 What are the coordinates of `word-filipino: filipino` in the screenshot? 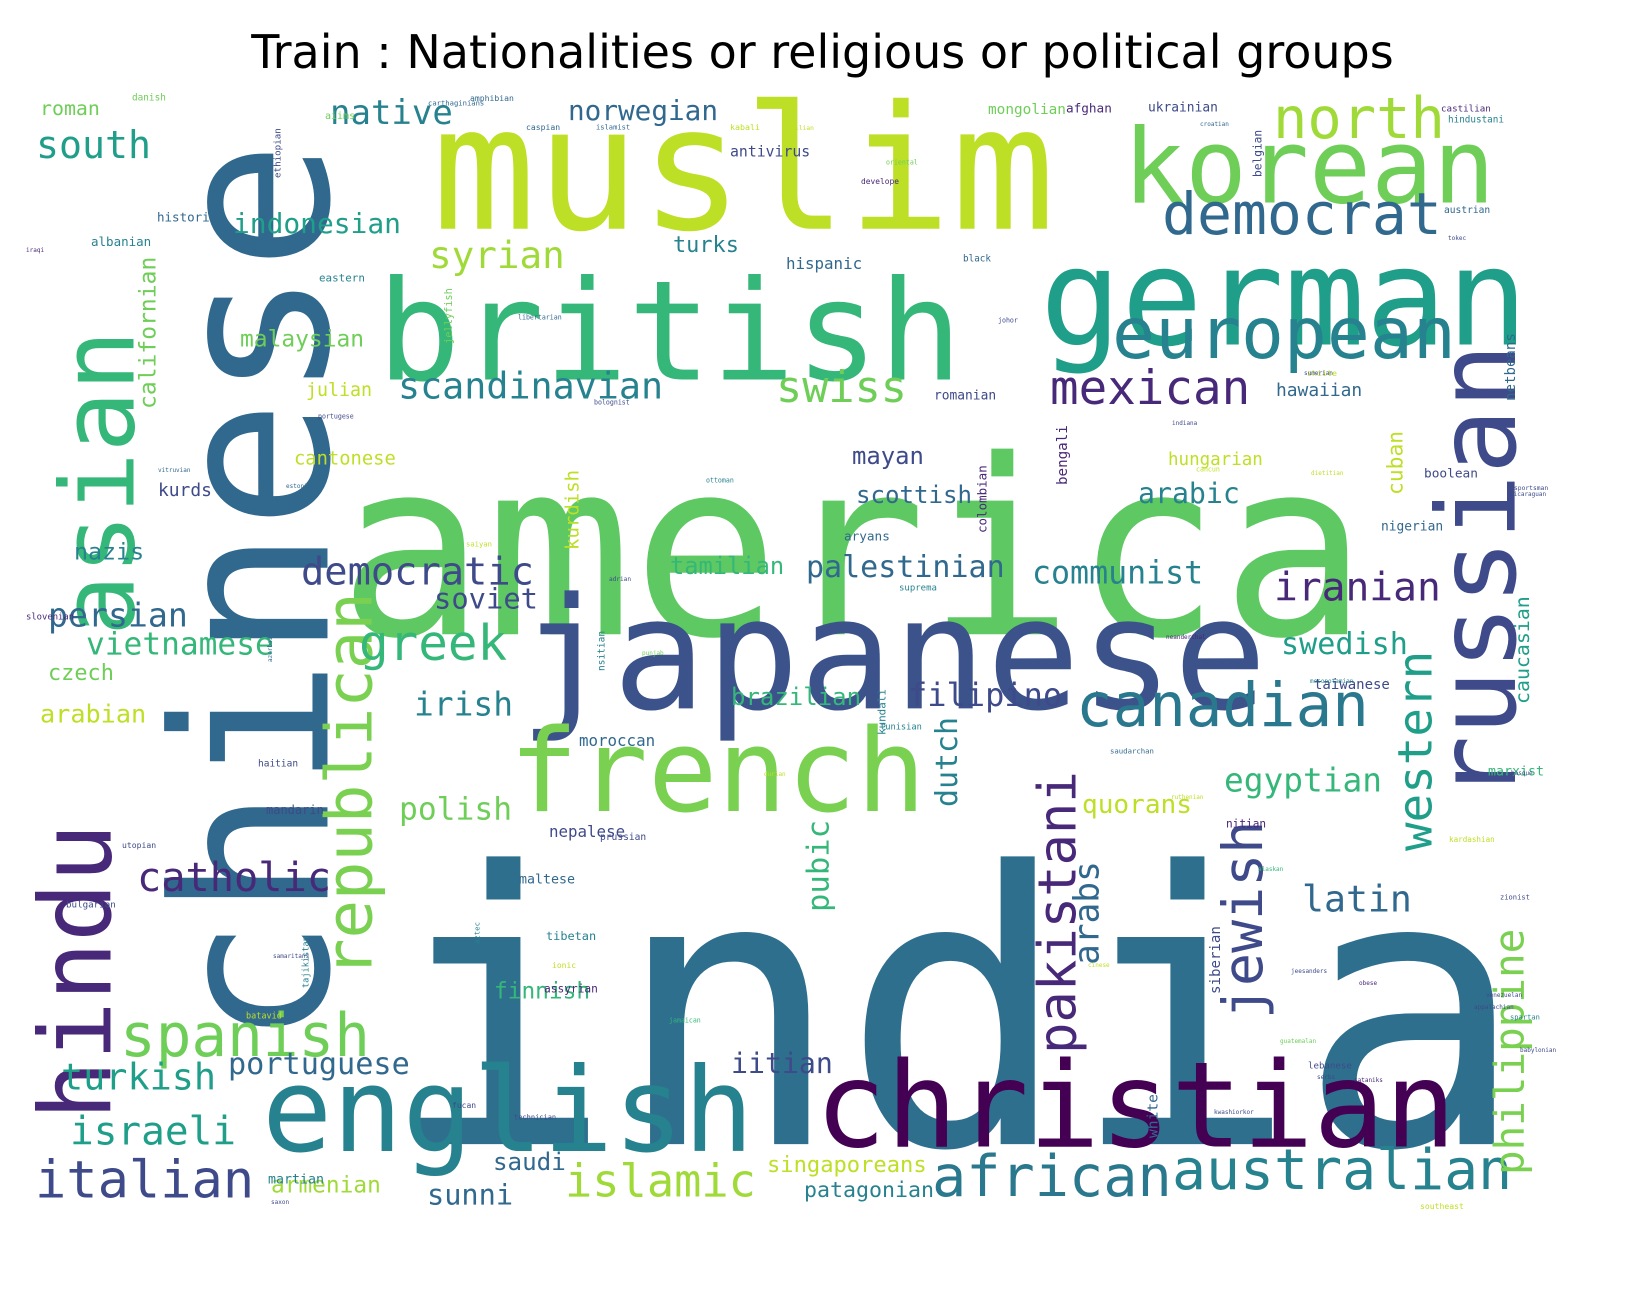 It's located at (985, 695).